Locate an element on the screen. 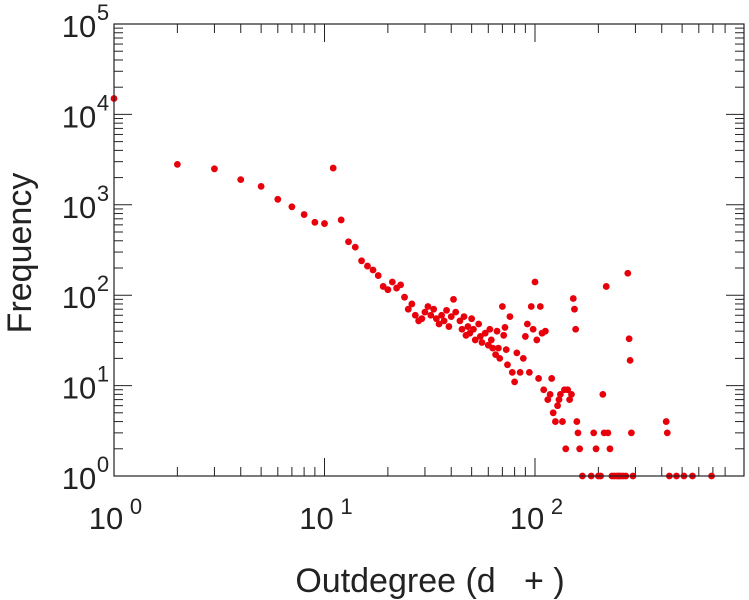 The height and width of the screenshot is (600, 749). x-tick-label: 10 1 is located at coordinates (325, 515).